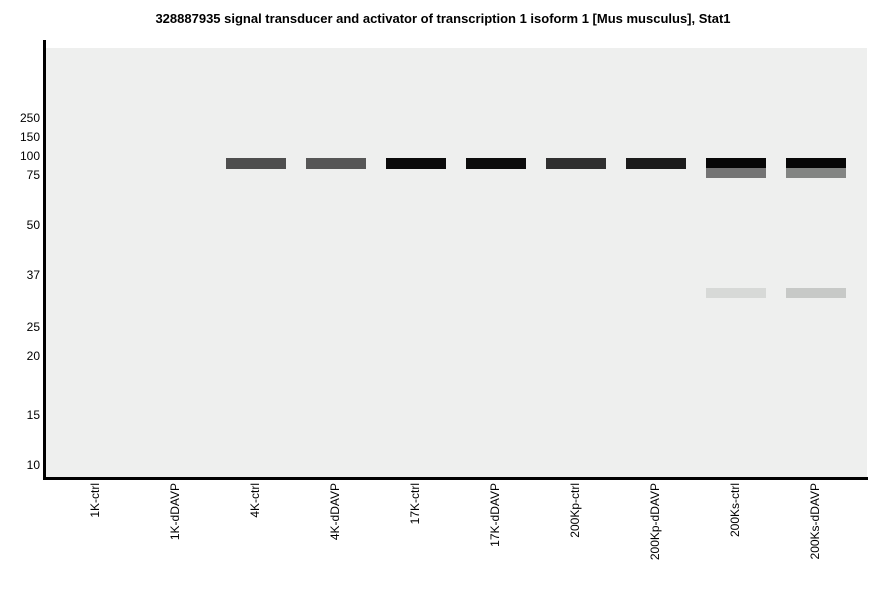  Describe the element at coordinates (33, 415) in the screenshot. I see `mw-marker-label: 15` at that location.